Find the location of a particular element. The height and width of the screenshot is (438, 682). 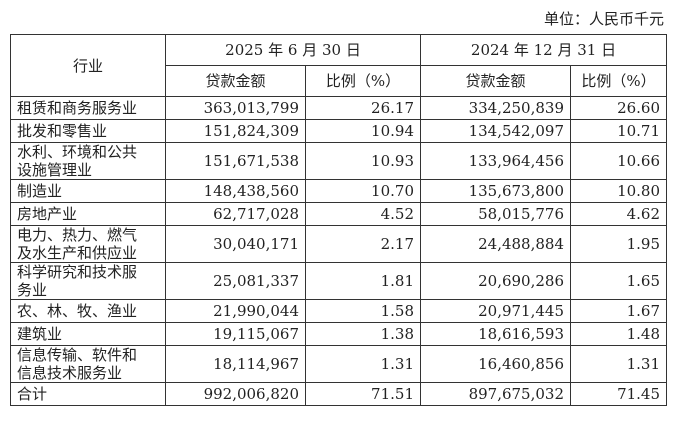

value-cell: 30,040,171 is located at coordinates (235, 244).